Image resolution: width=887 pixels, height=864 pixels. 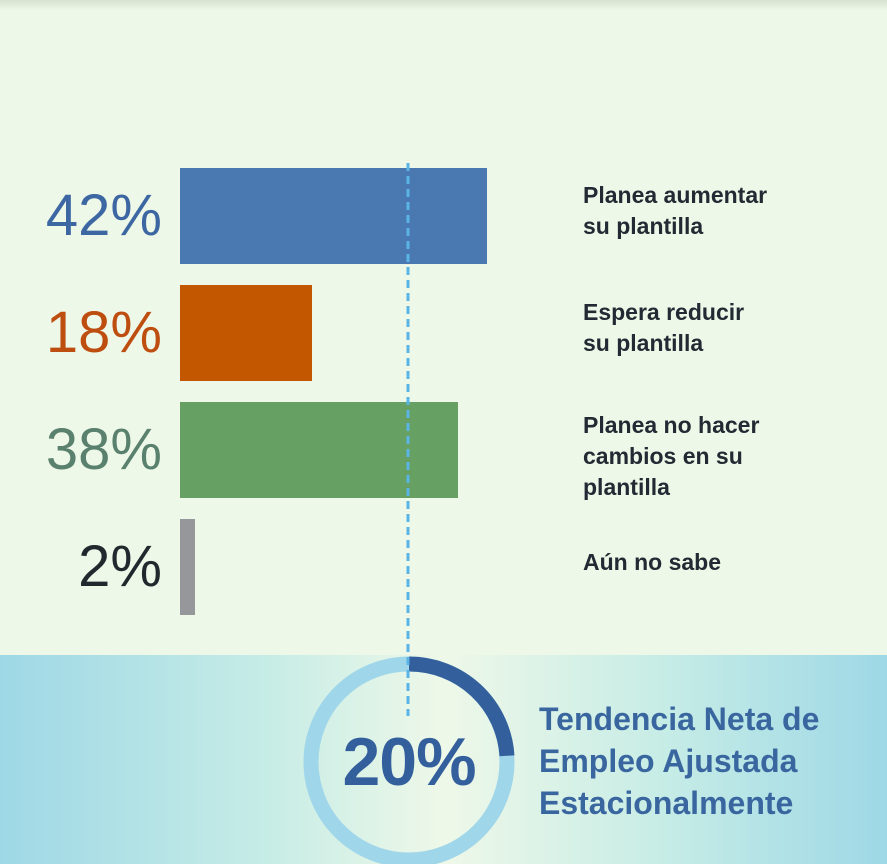 I want to click on desc-unknown: Aún no sabe, so click(x=698, y=562).